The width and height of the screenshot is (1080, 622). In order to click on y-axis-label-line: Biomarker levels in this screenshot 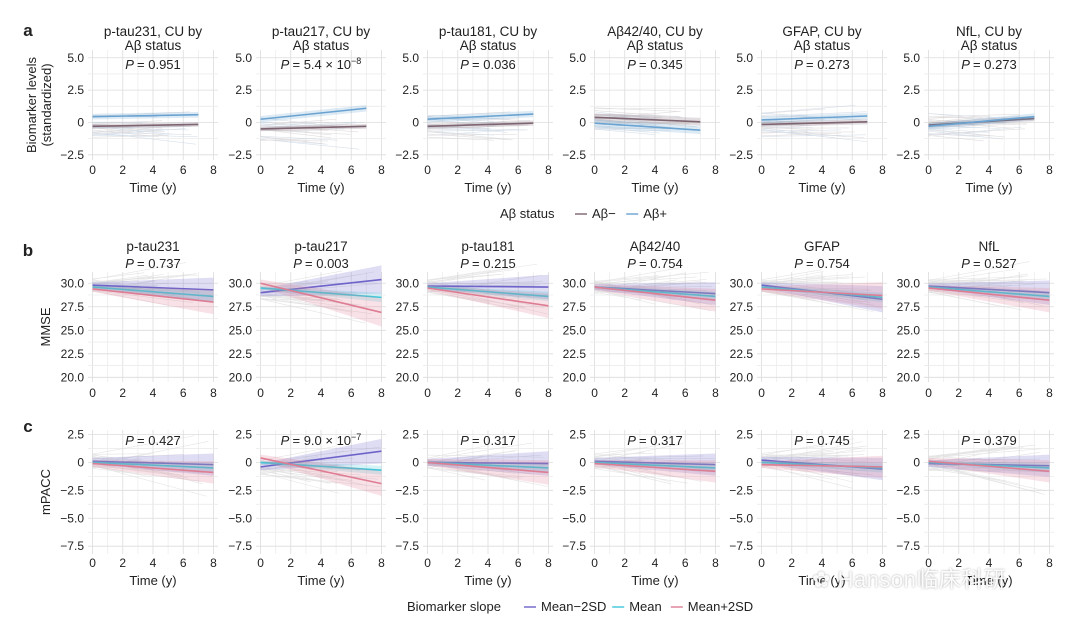, I will do `click(31, 104)`.